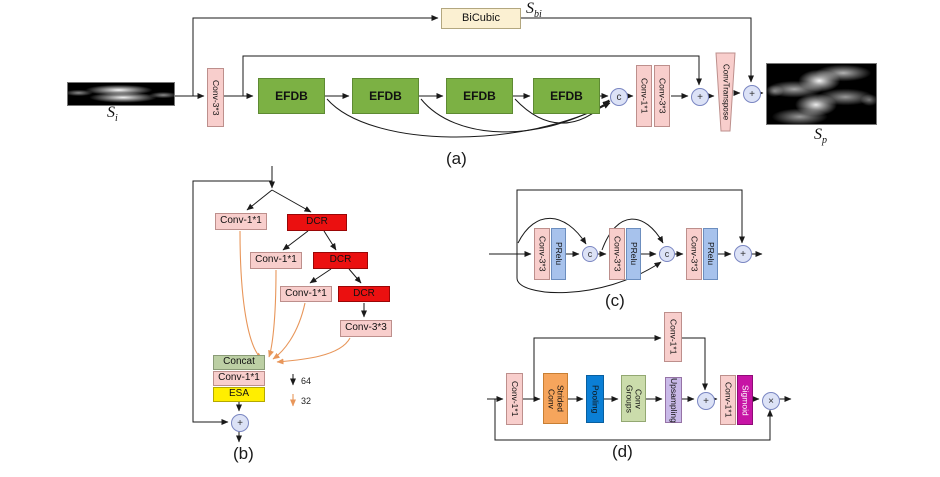 The image size is (940, 477). Describe the element at coordinates (706, 401) in the screenshot. I see `add-operator-d: +` at that location.